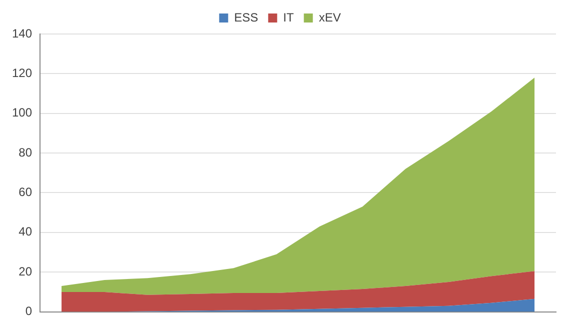 The width and height of the screenshot is (562, 327). I want to click on legend-label: xEV, so click(329, 17).